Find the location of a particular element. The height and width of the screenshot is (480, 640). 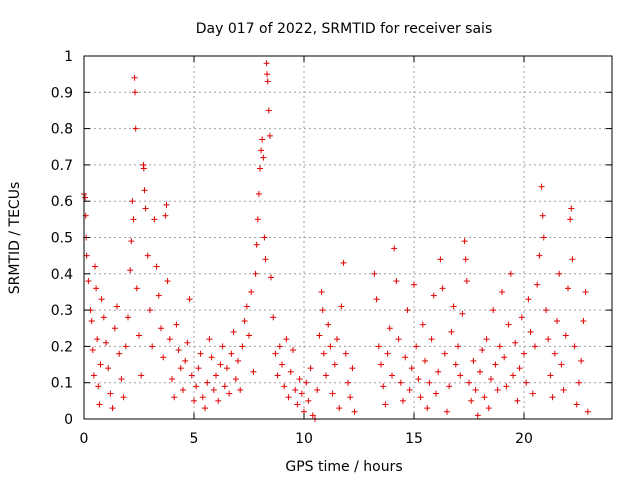

y-tick-label: 0.5 is located at coordinates (62, 239).